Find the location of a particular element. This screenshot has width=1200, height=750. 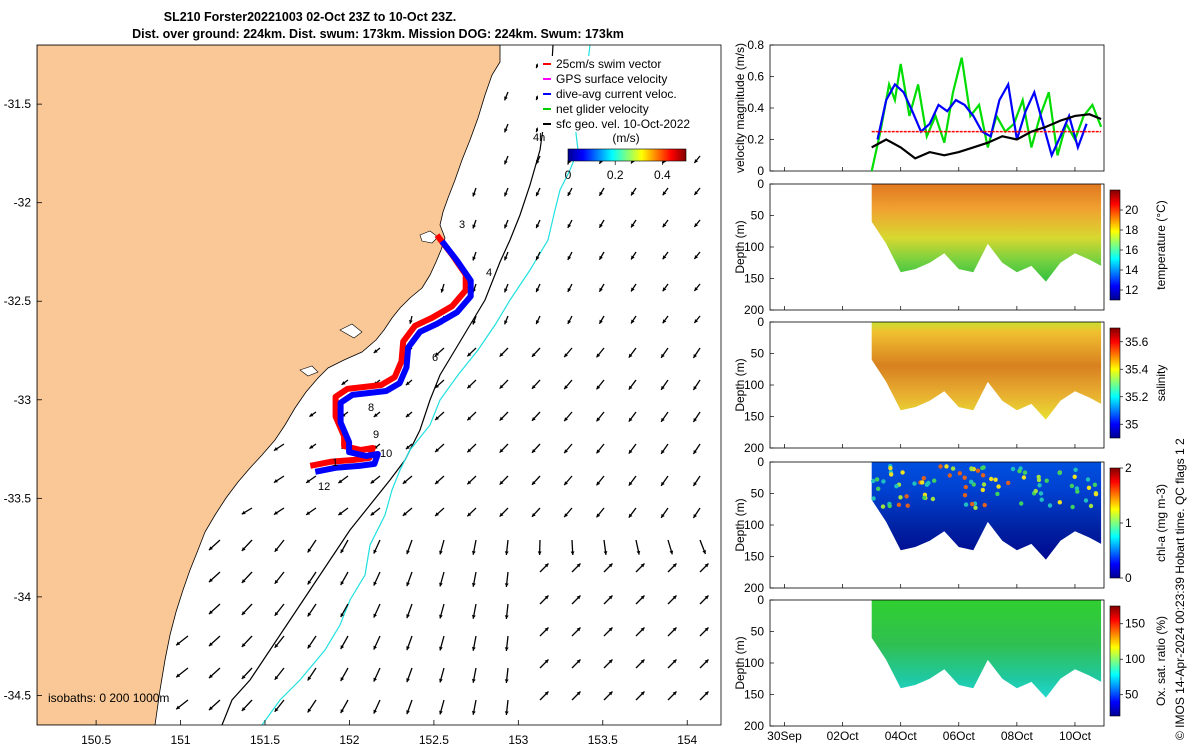

section-y-tick-label: 100 is located at coordinates (754, 663).